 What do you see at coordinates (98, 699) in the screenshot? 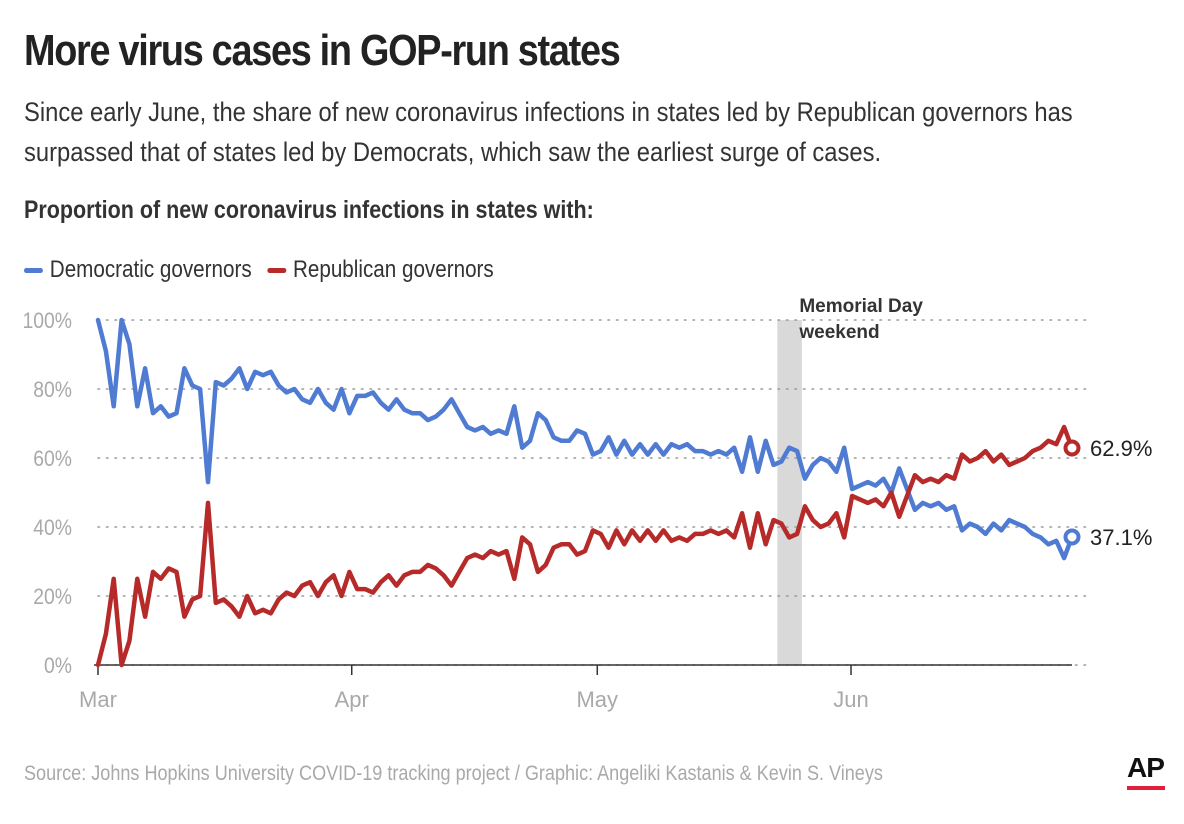
I see `x-tick-label: Mar` at bounding box center [98, 699].